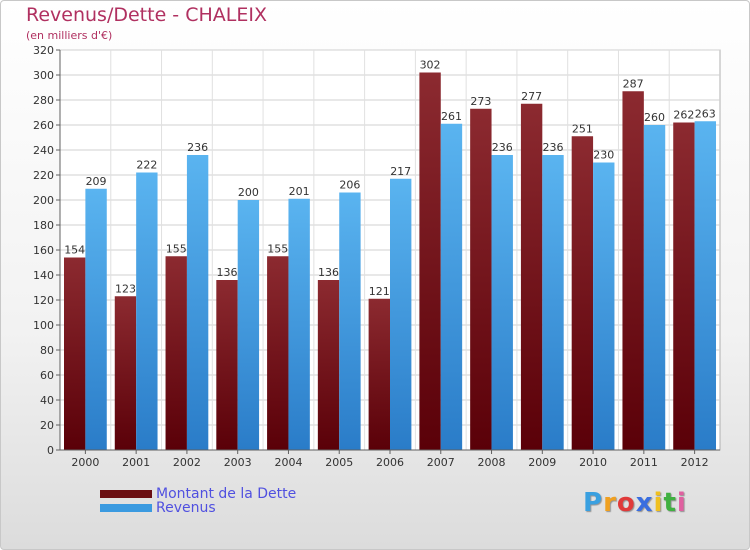 The height and width of the screenshot is (550, 750). I want to click on x-tick-label: 2010, so click(593, 462).